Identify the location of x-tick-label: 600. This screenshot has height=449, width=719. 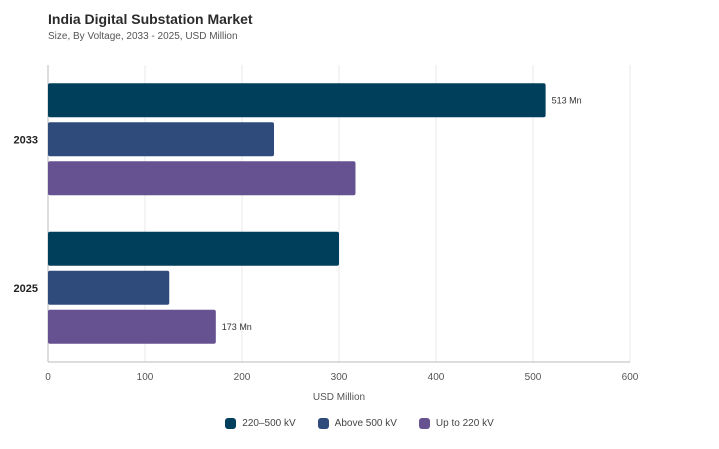
(630, 377).